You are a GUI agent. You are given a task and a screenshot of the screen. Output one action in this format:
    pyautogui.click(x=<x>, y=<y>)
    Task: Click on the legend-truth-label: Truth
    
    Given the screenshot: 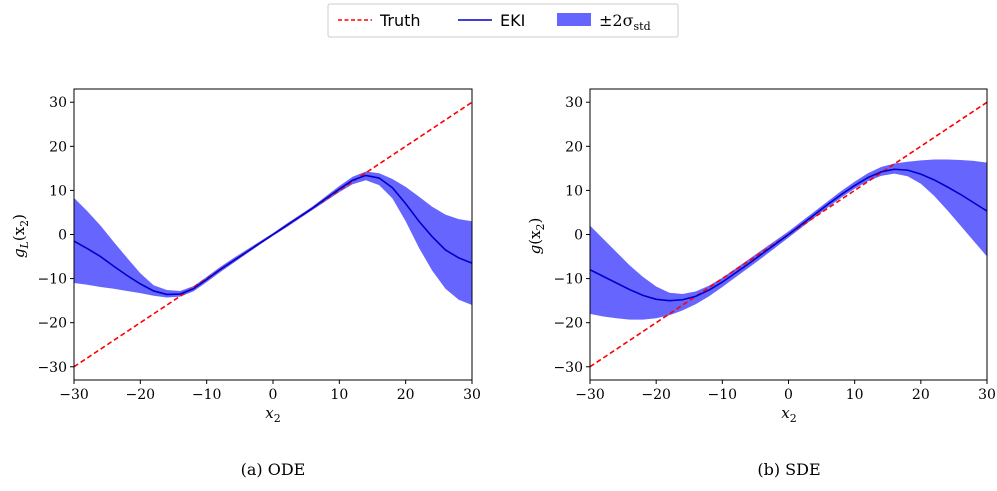 What is the action you would take?
    pyautogui.click(x=400, y=20)
    